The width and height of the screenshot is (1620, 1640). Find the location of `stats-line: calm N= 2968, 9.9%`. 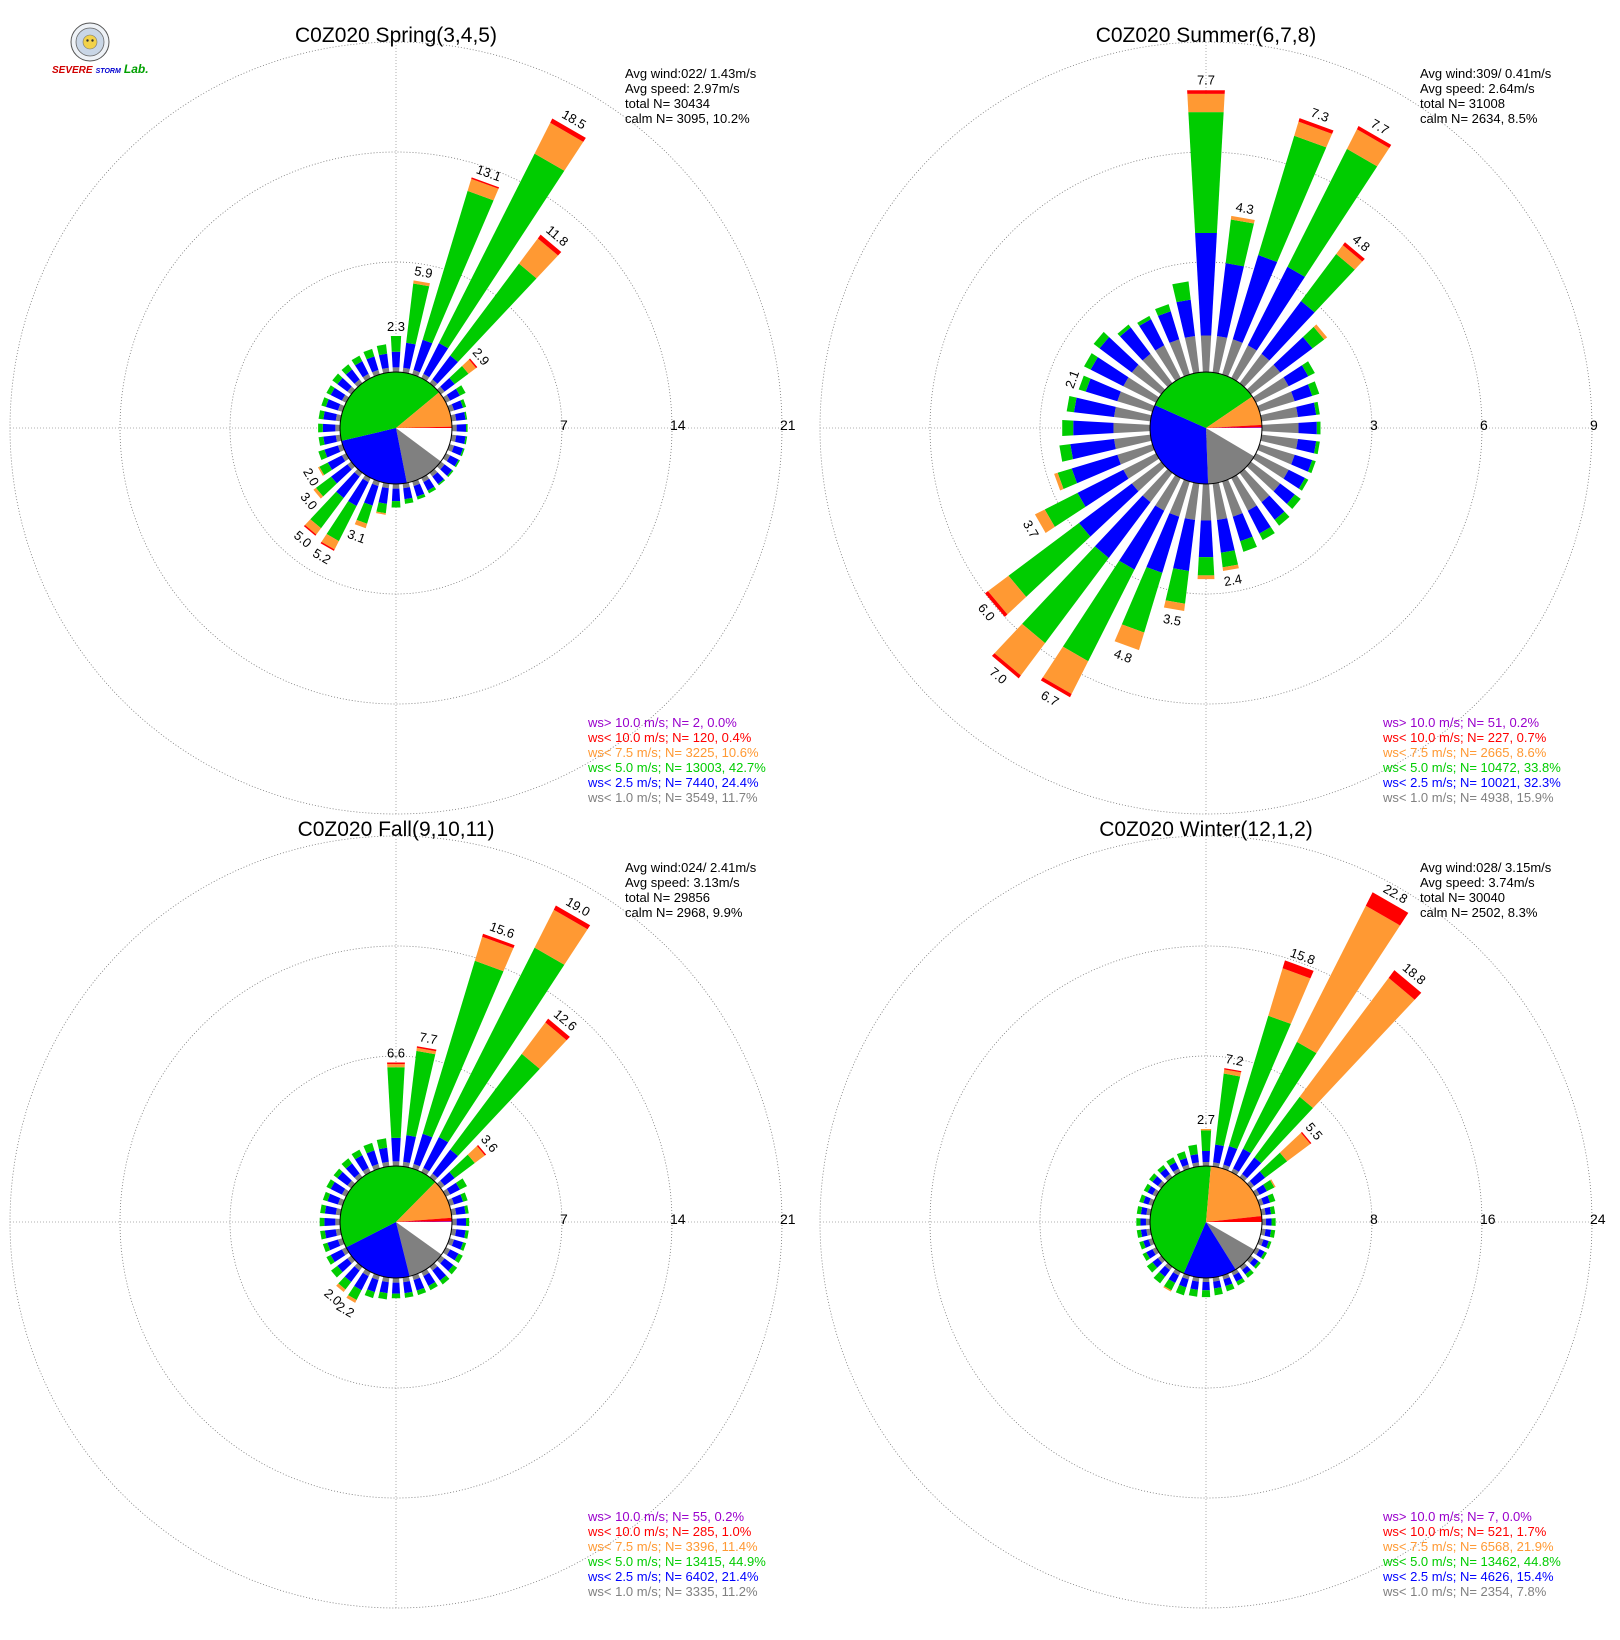

stats-line: calm N= 2968, 9.9% is located at coordinates (684, 912).